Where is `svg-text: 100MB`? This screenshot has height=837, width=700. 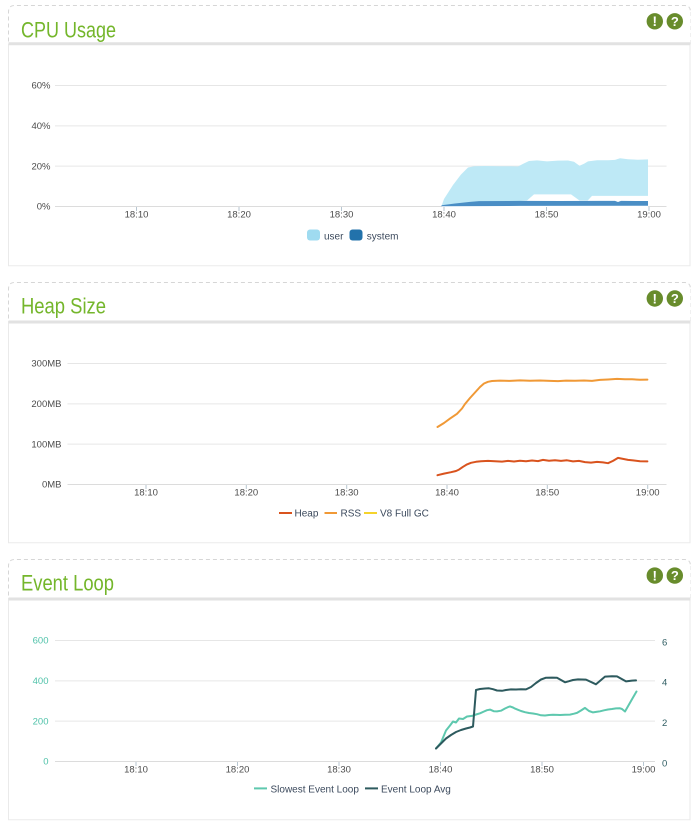
svg-text: 100MB is located at coordinates (46, 444).